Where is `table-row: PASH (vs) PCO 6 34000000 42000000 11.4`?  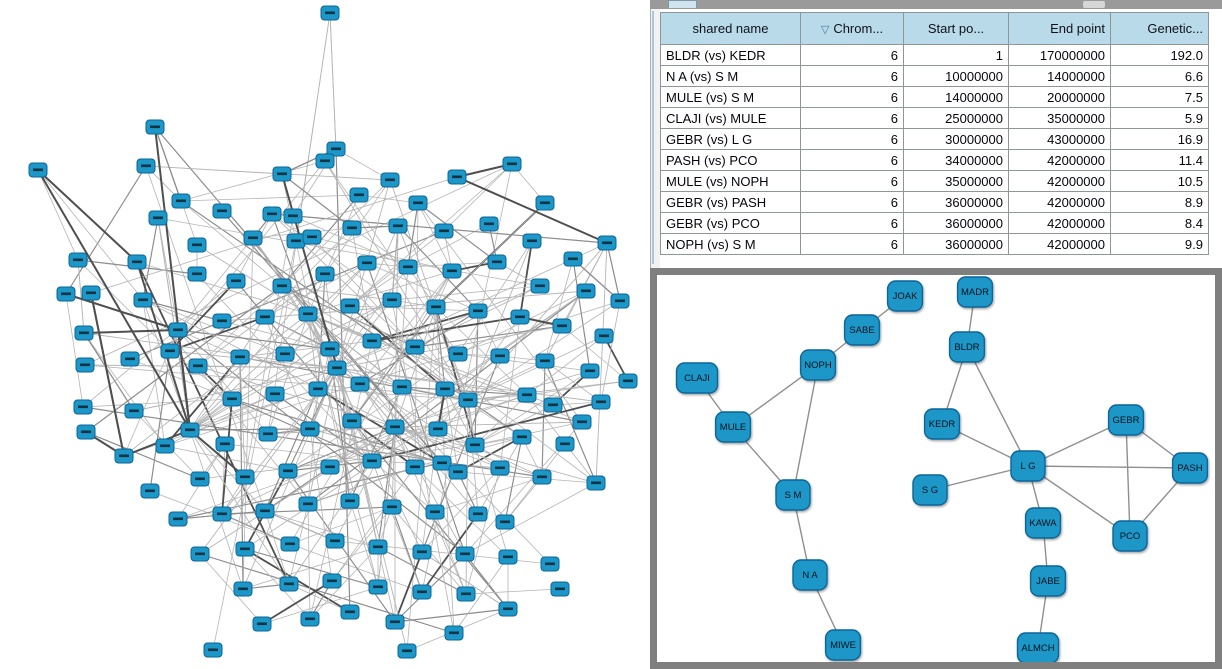 table-row: PASH (vs) PCO 6 34000000 42000000 11.4 is located at coordinates (934, 160).